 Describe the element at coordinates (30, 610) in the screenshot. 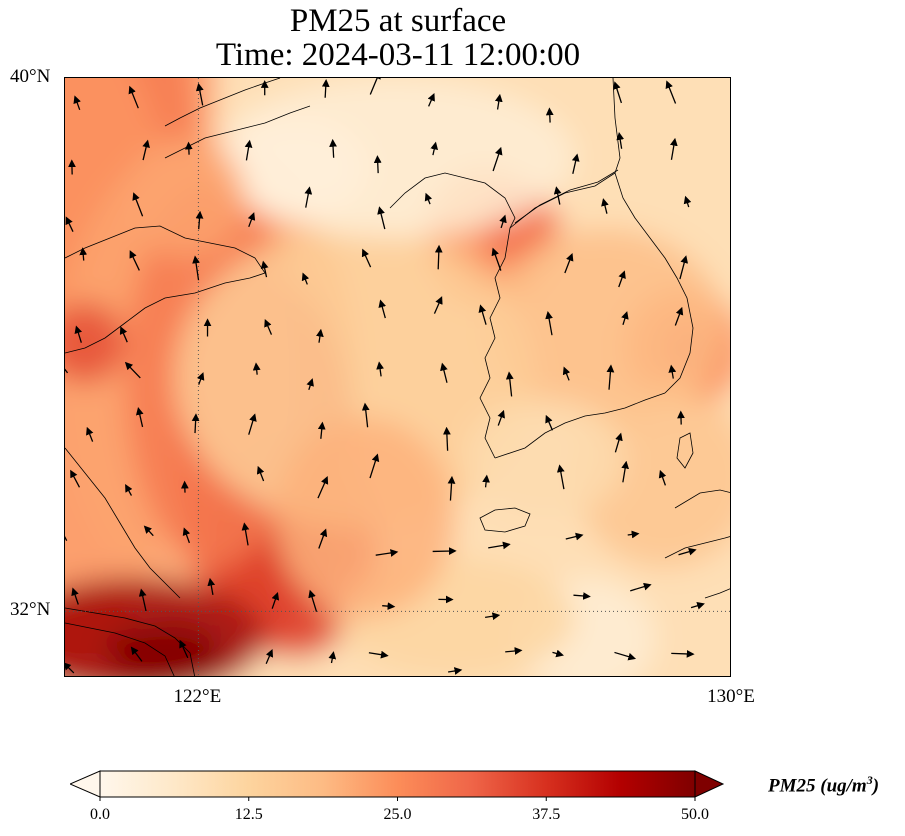

I see `lat-label: 32°N` at that location.